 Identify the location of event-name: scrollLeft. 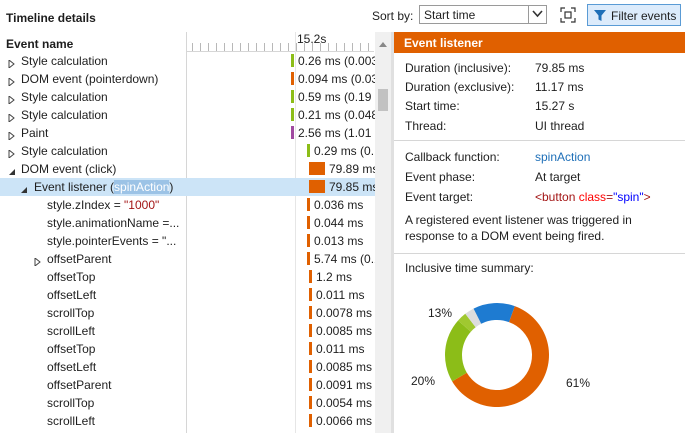
(71, 331).